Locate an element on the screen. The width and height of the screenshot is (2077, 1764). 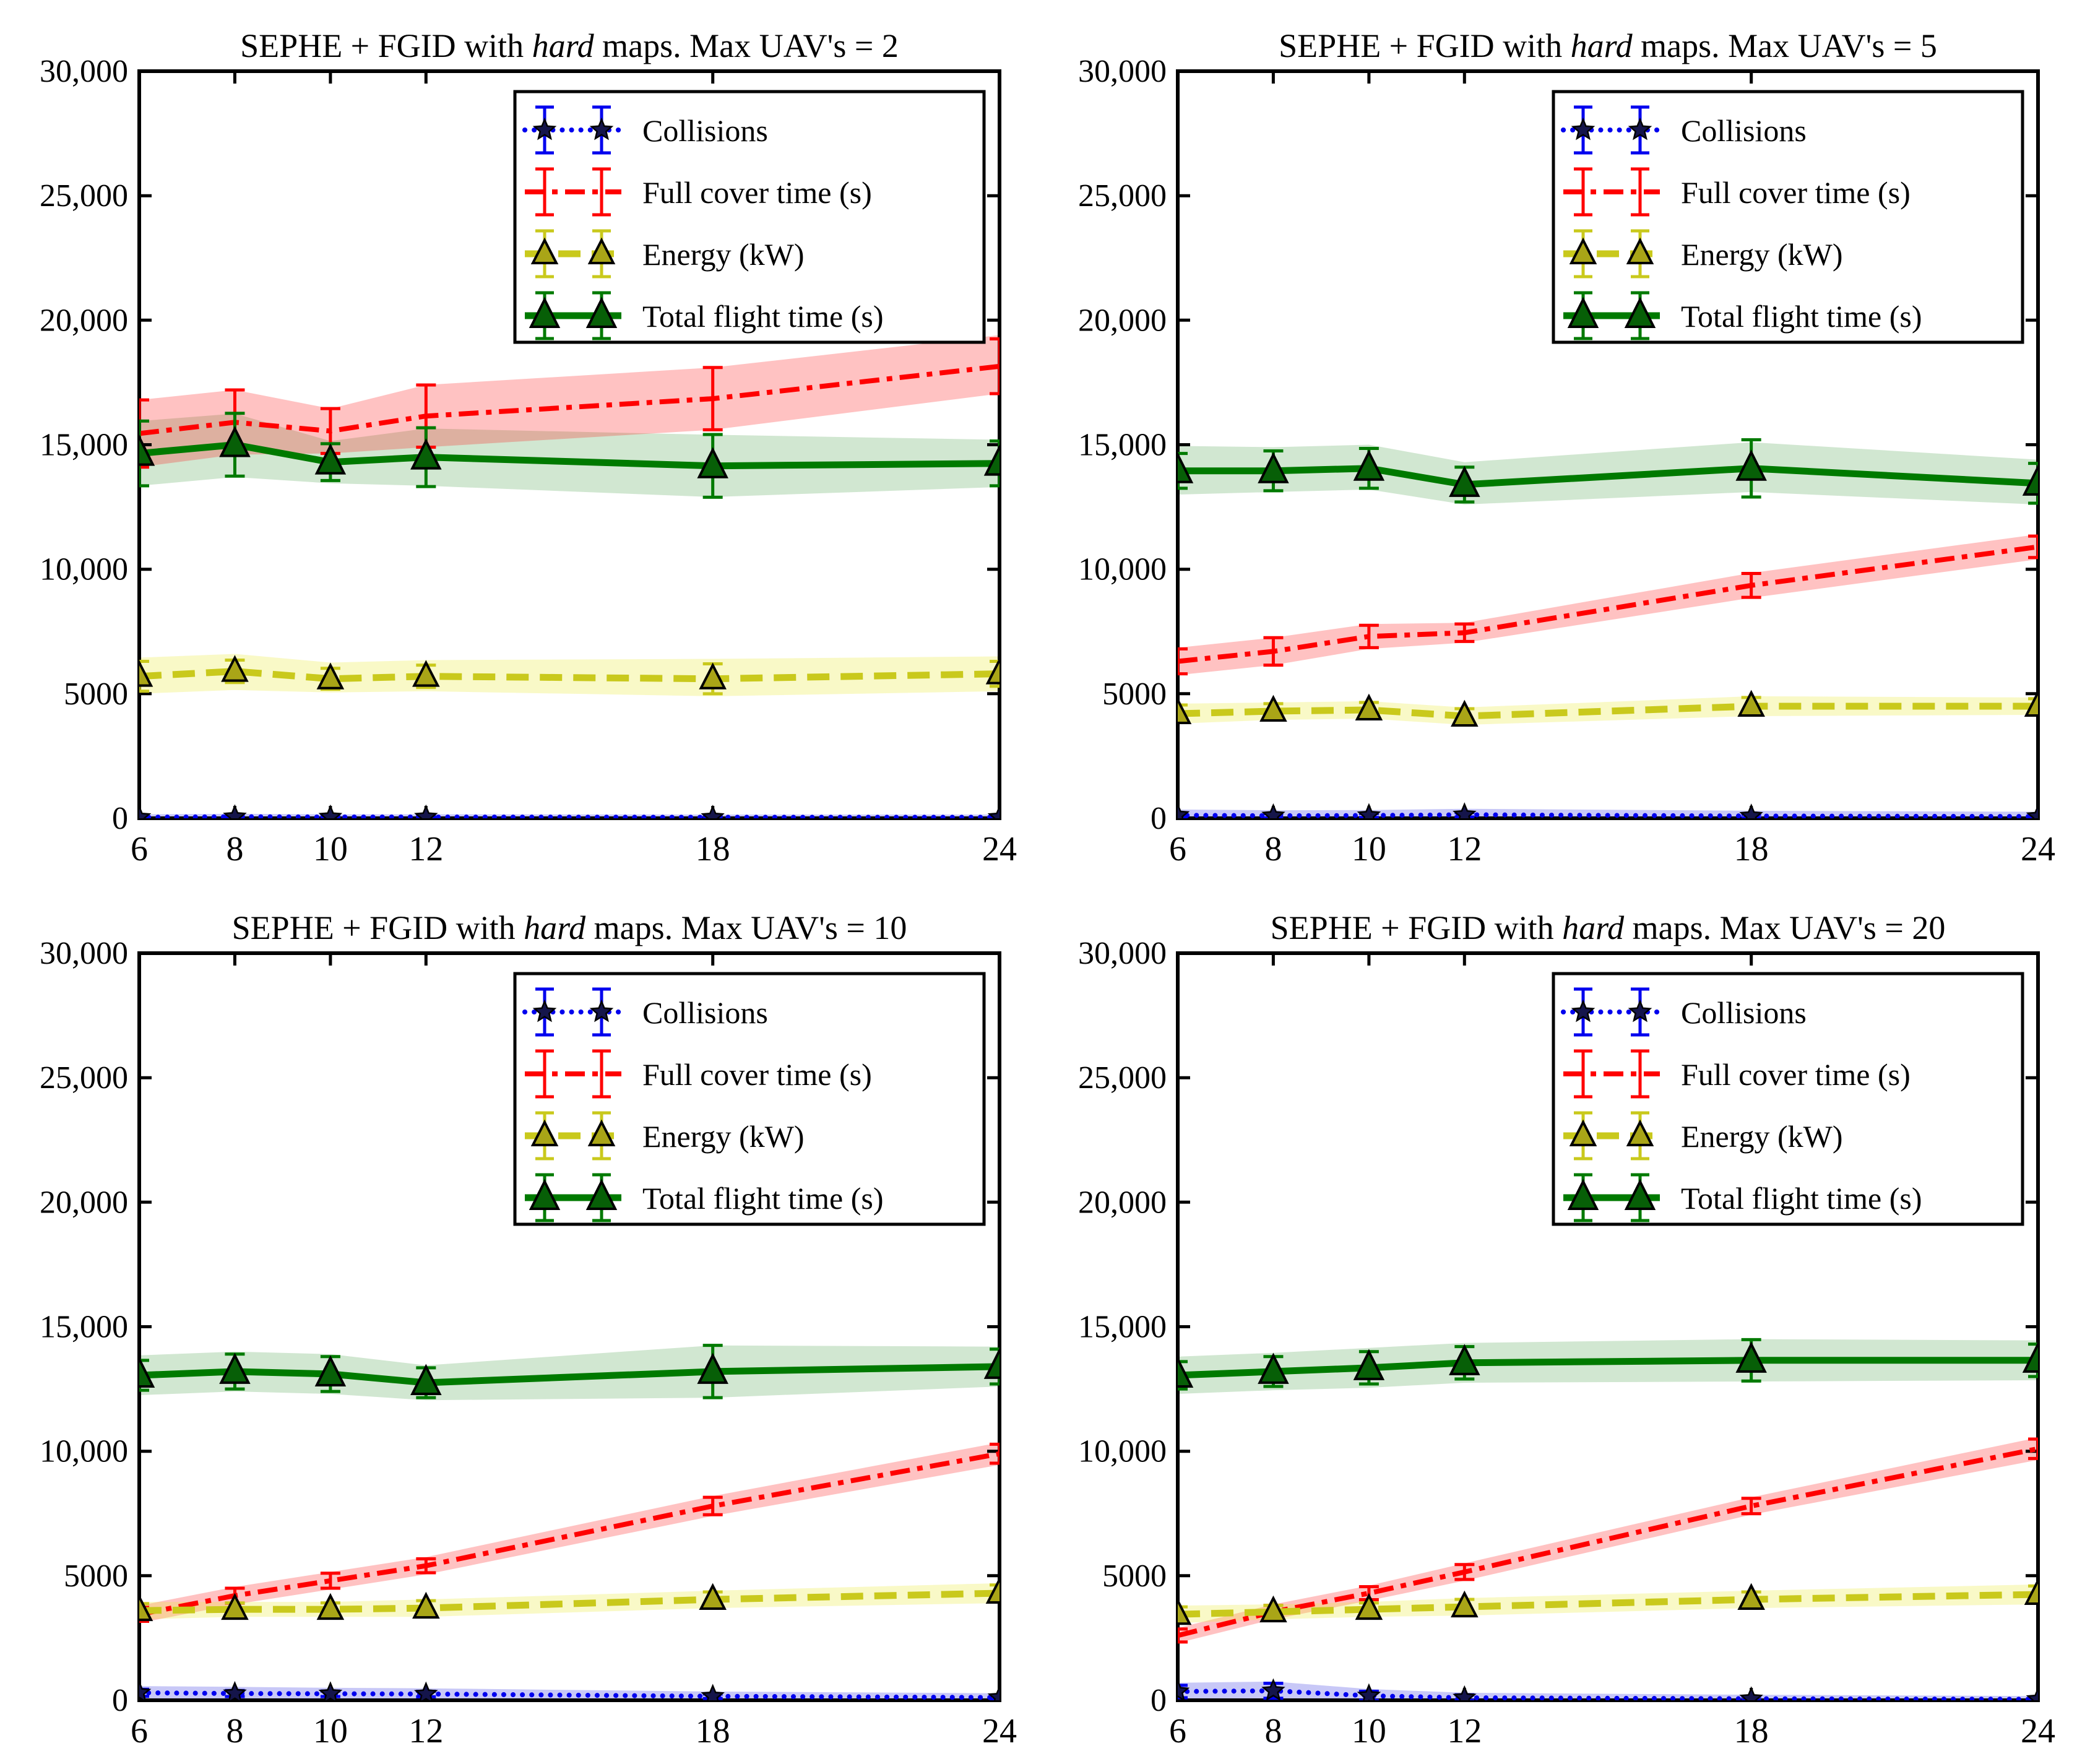
legend-label: Collisions is located at coordinates (705, 130).